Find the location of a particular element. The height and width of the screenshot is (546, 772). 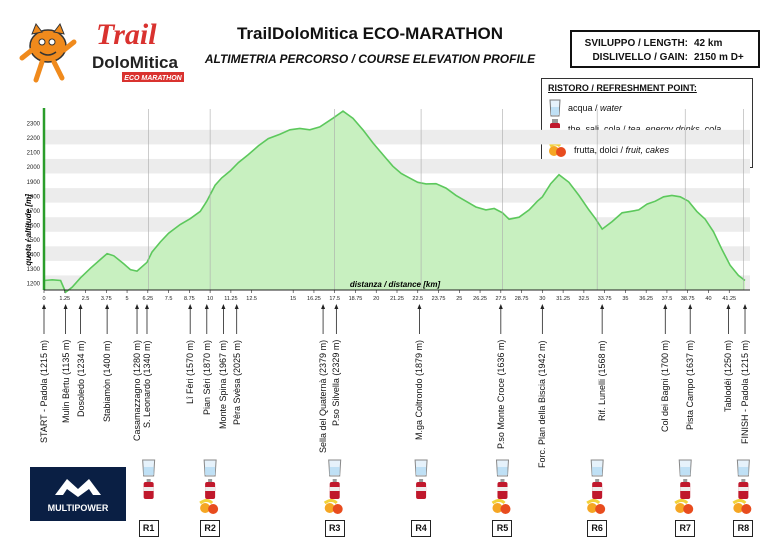

x-tick-label: 6.25 is located at coordinates (147, 299).